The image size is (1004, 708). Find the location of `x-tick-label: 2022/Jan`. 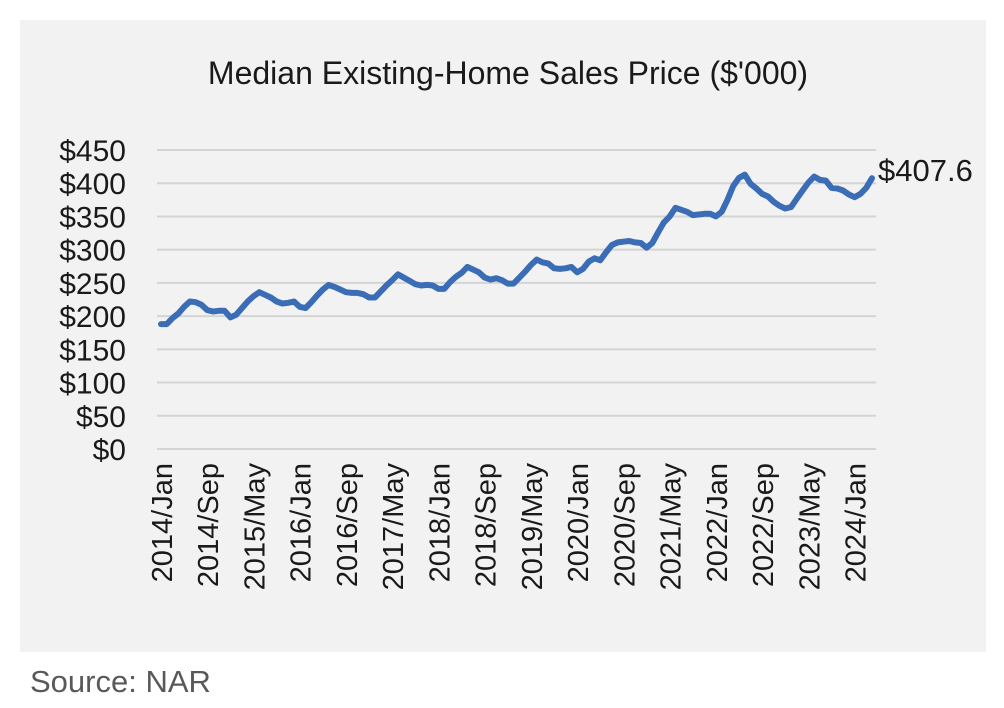

x-tick-label: 2022/Jan is located at coordinates (718, 522).